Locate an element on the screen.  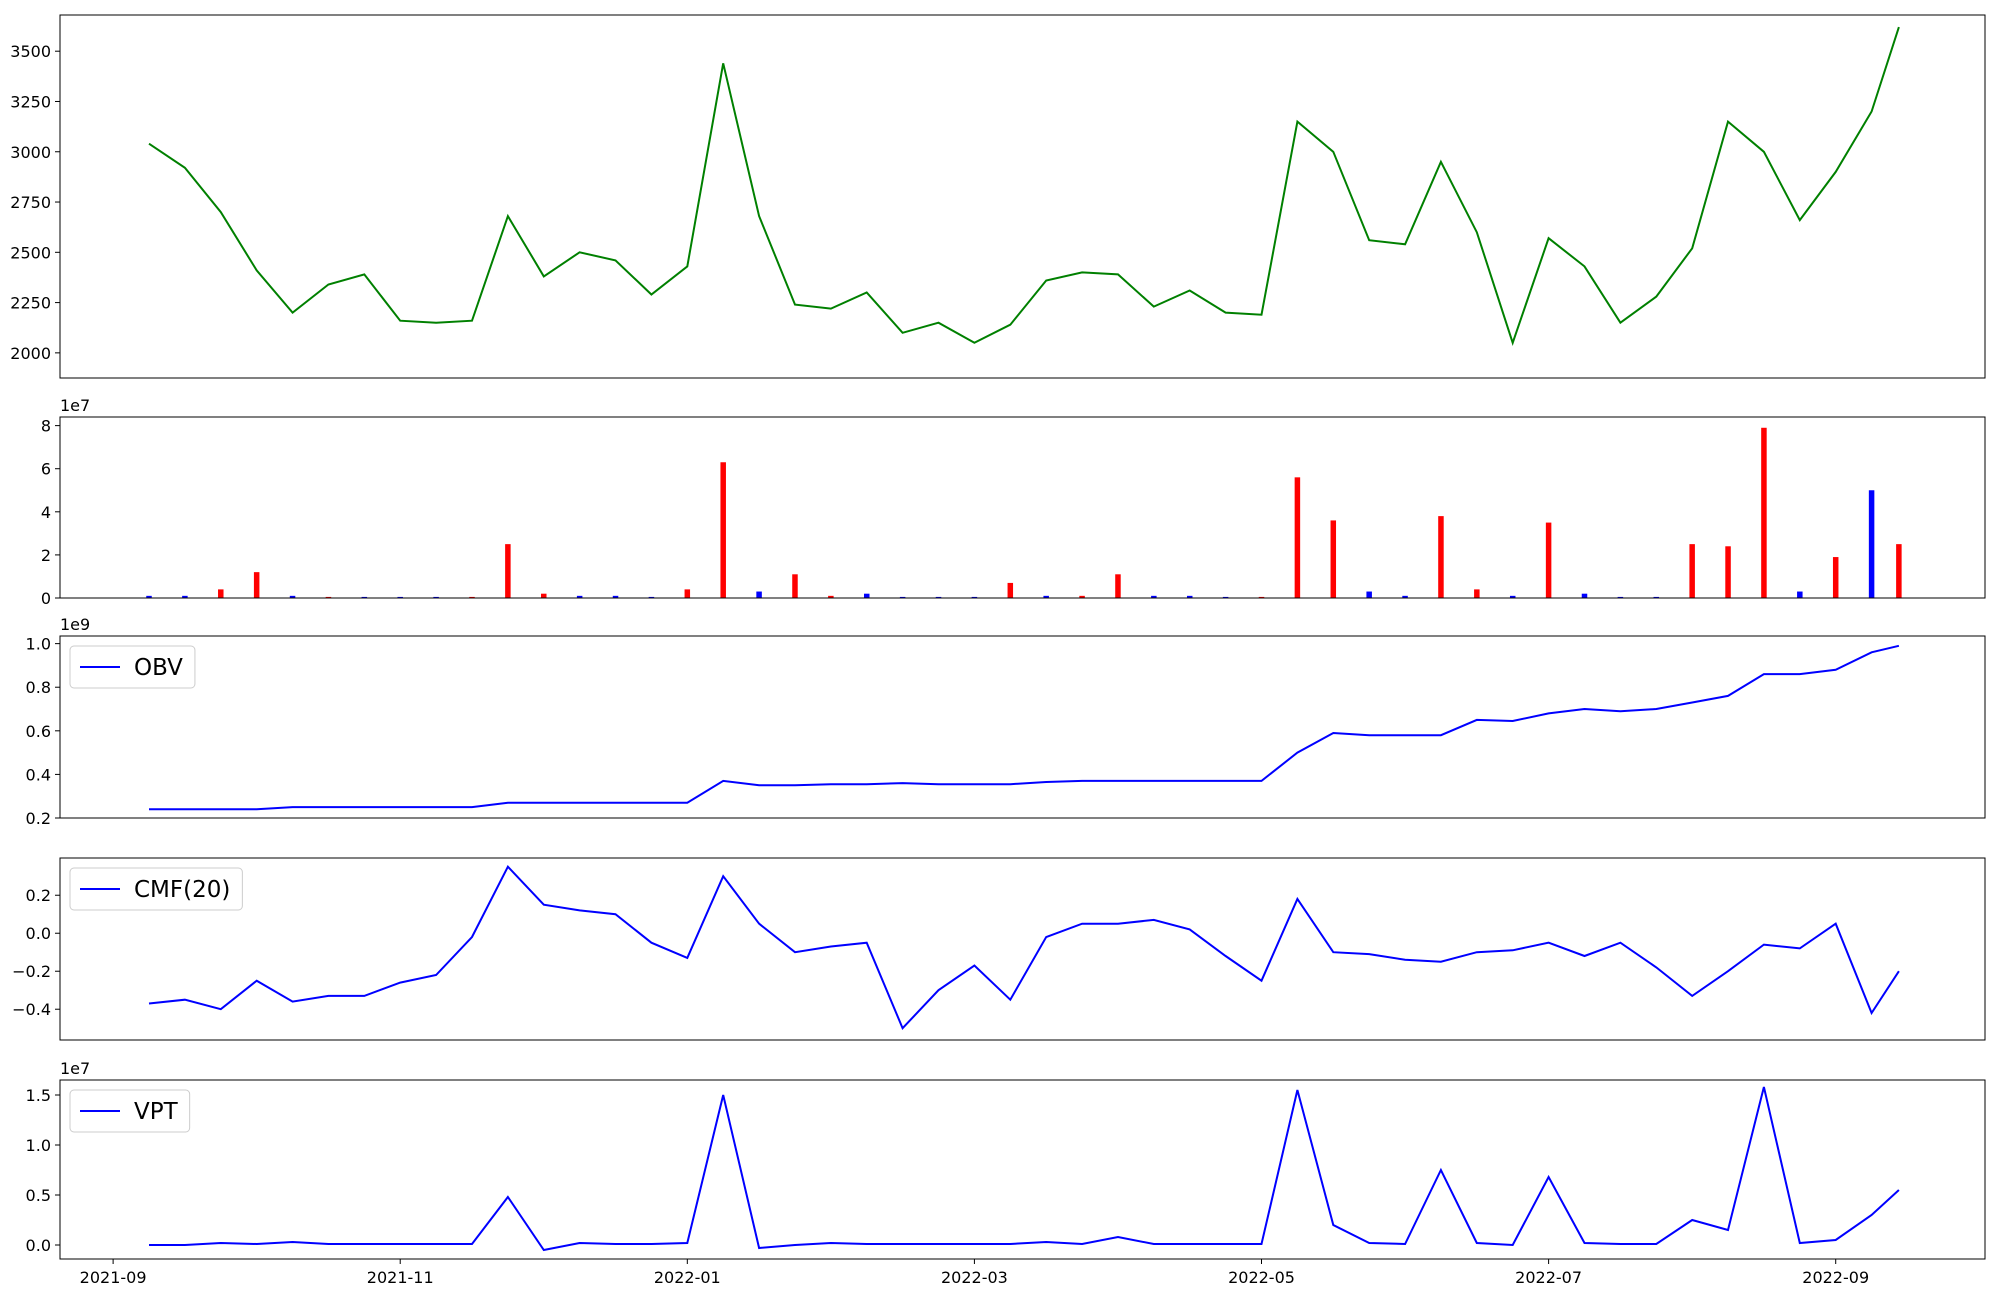
y-tick-label: 1.5 is located at coordinates (38, 1095).